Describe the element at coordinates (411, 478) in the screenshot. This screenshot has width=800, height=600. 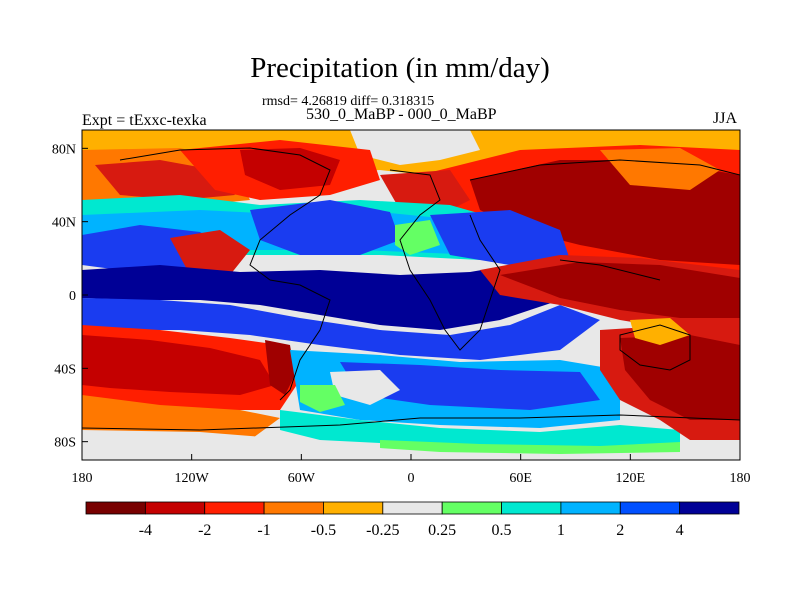
I see `lon-tick-label: 0` at that location.